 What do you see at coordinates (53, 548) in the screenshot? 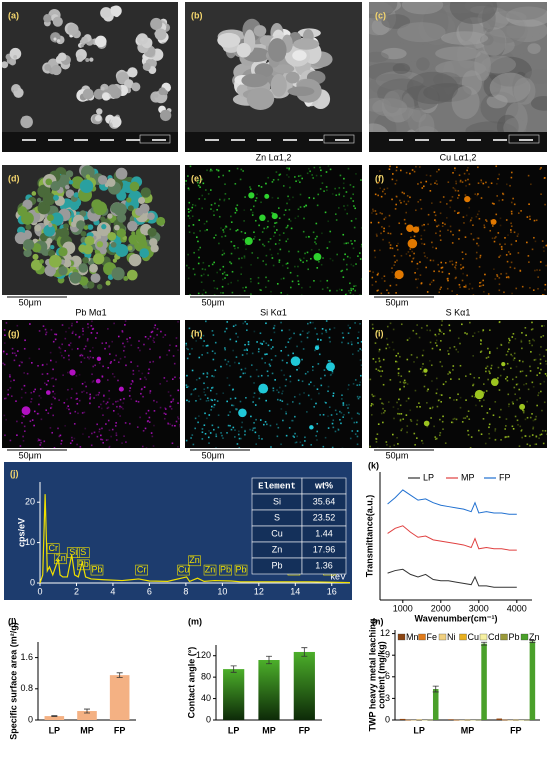
I see `peak-label: Cr` at bounding box center [53, 548].